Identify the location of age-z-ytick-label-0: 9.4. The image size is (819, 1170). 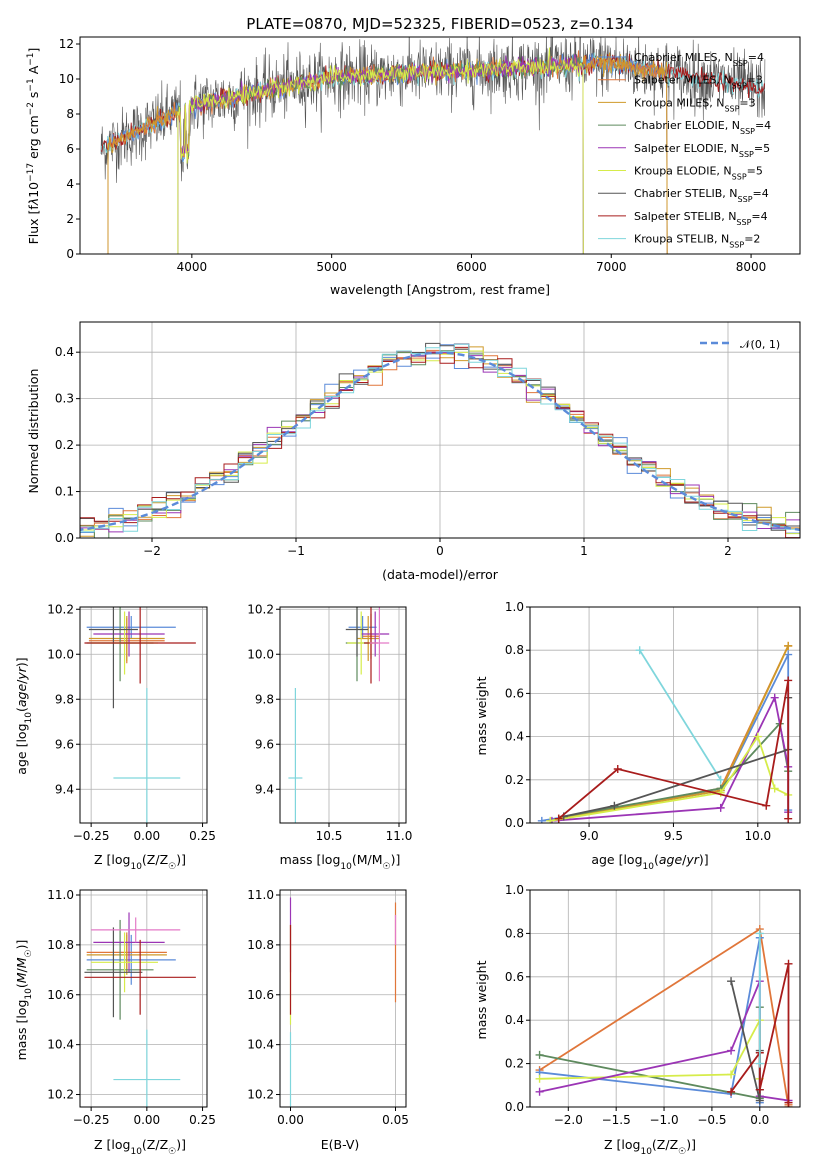
(64, 789).